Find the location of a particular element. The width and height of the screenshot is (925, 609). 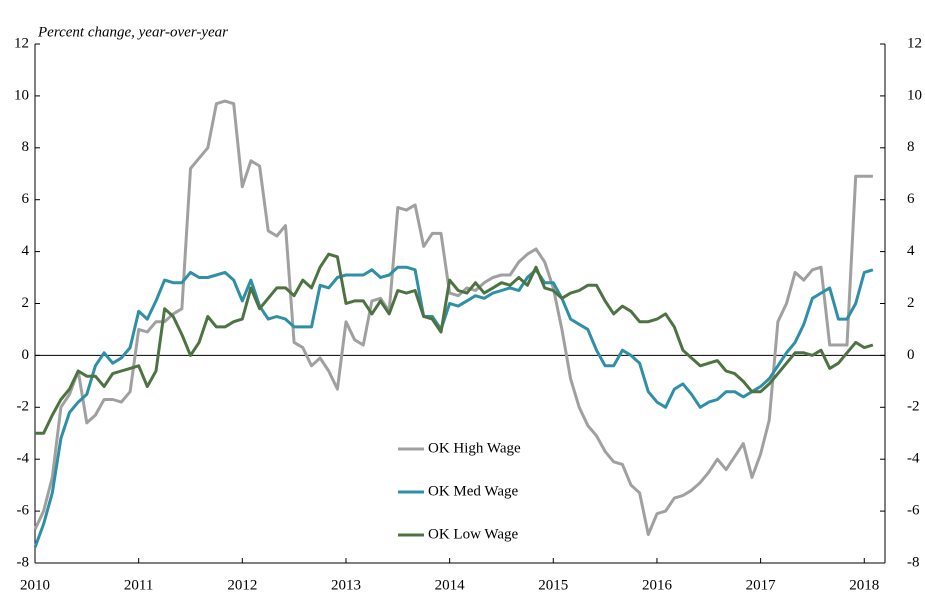

x-tick-label: 2016 is located at coordinates (657, 585).